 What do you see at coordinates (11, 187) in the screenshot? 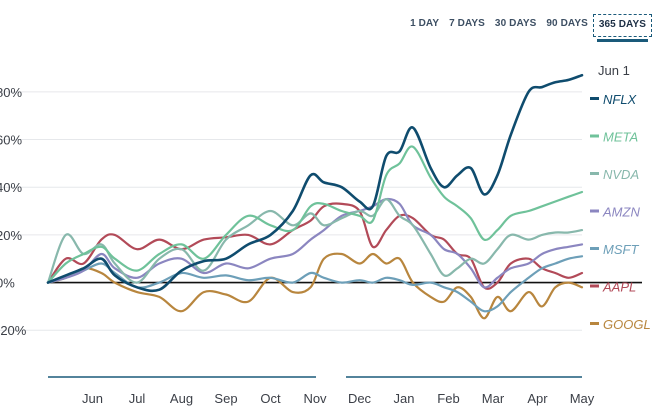
I see `y-tick-label: 40%` at bounding box center [11, 187].